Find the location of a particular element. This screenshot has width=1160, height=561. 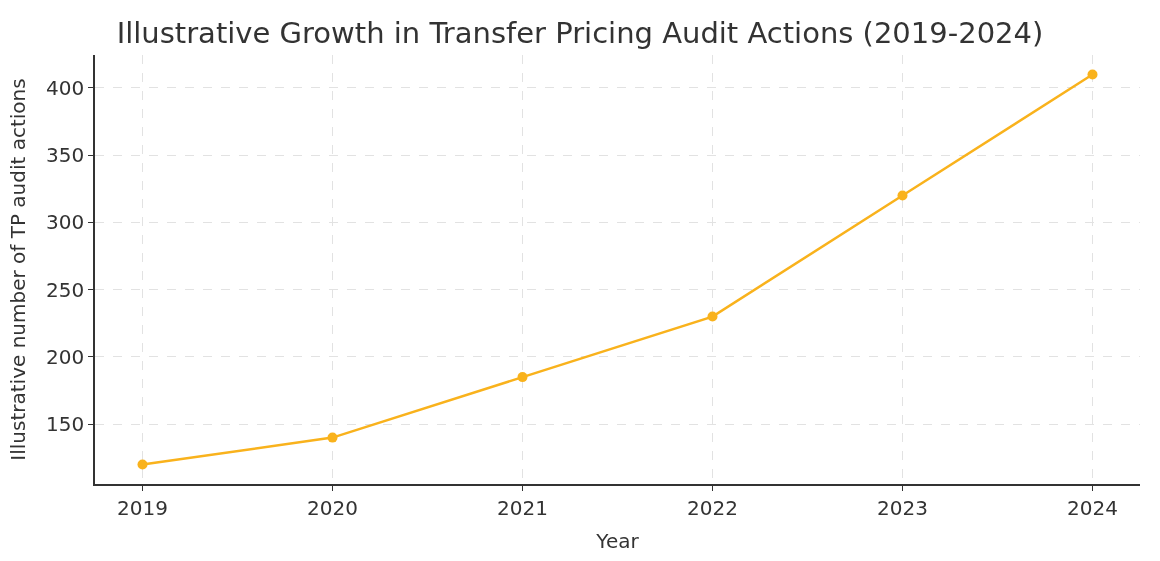

x-tick-label: 2024 is located at coordinates (1092, 507).